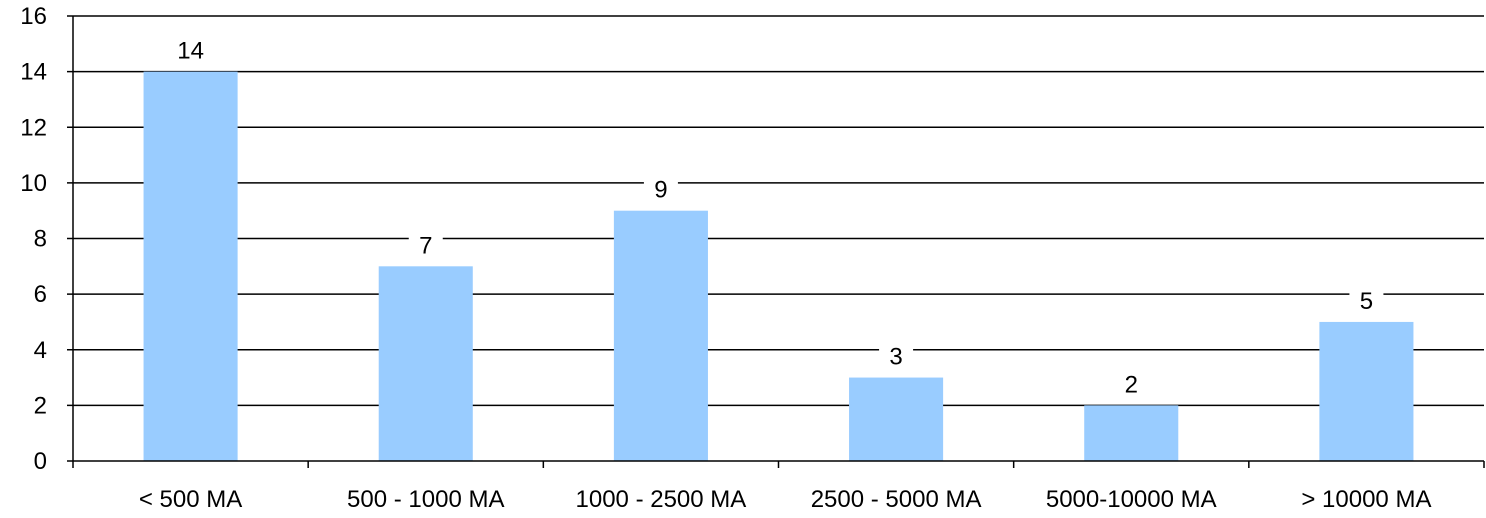  I want to click on y-tick-label: 2, so click(40, 405).